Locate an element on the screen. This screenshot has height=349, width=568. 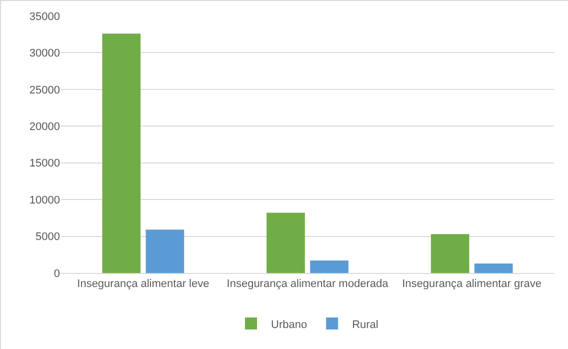
y-tick-label: 30000 is located at coordinates (44, 54).